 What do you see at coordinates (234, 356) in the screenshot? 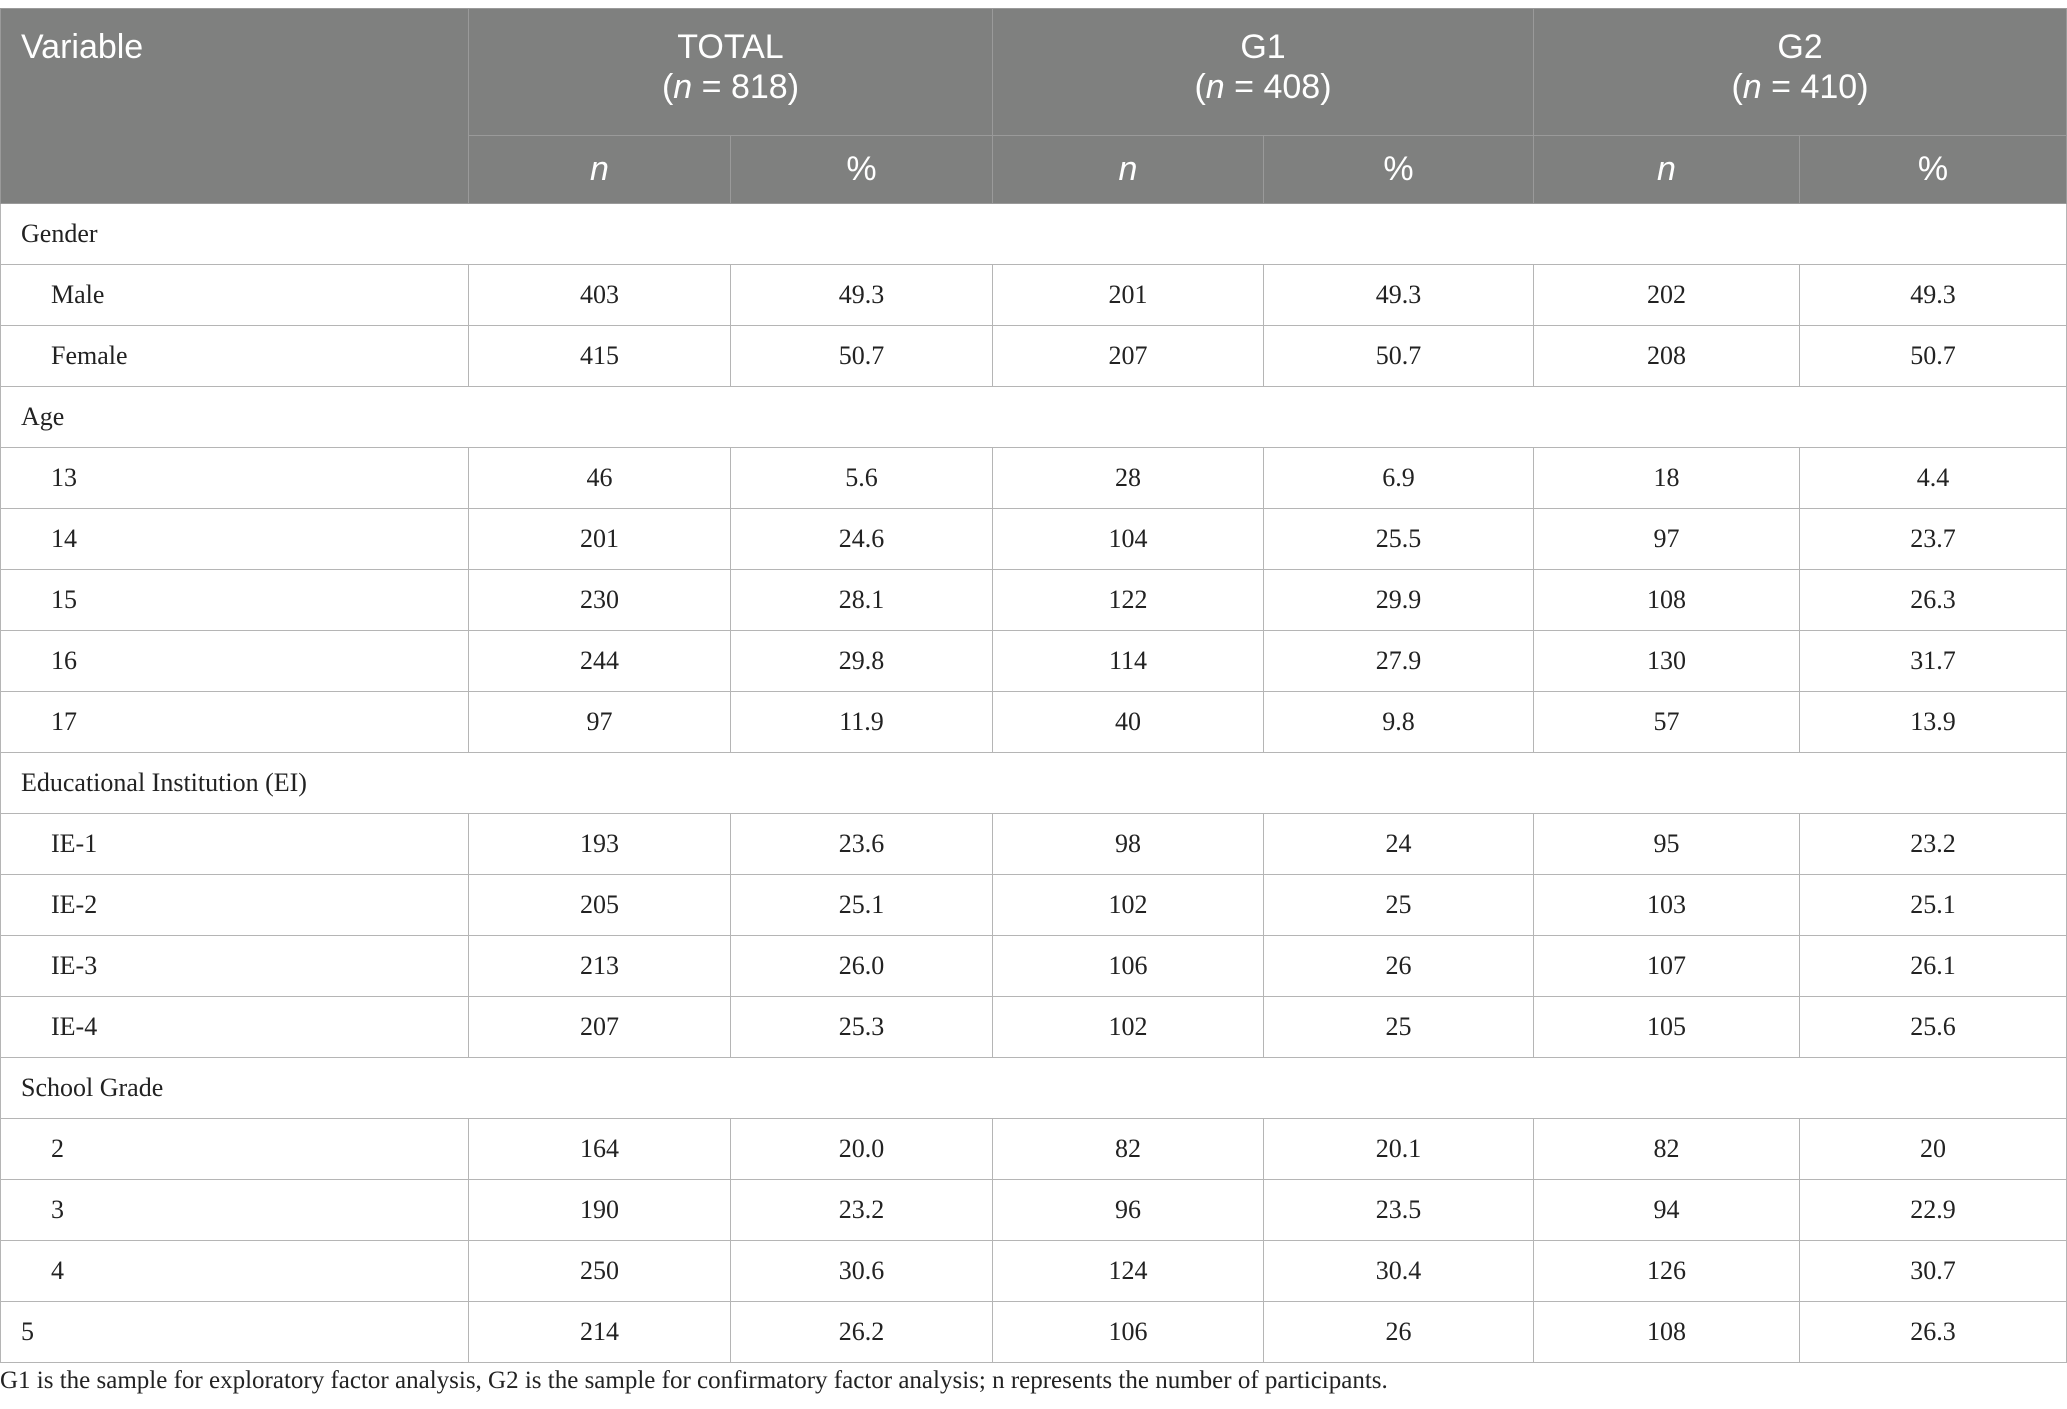
I see `row-label: Female` at bounding box center [234, 356].